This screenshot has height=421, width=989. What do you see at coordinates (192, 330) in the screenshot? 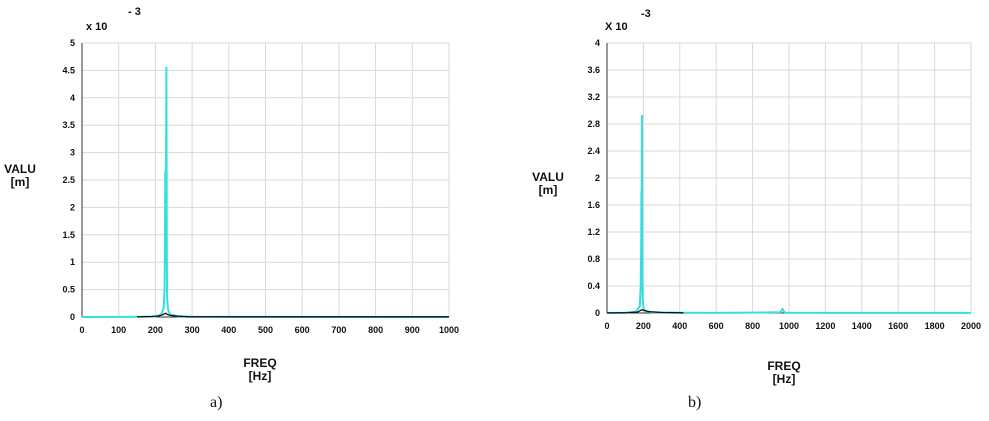
I see `x-tick-label: 300` at bounding box center [192, 330].